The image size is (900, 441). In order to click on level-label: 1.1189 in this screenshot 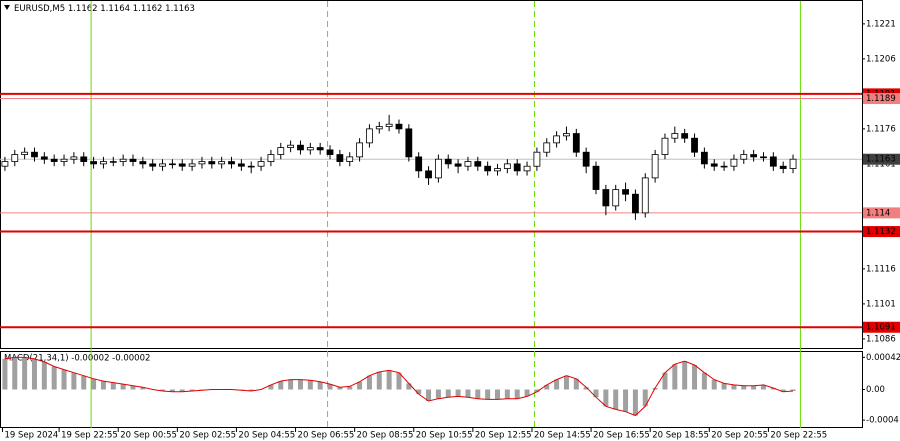, I will do `click(881, 99)`.